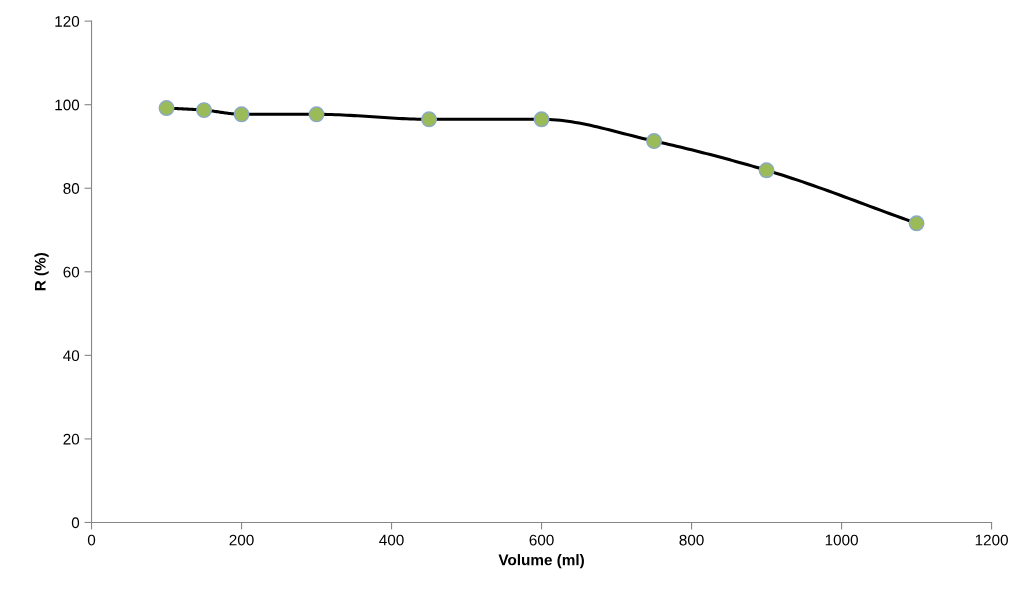  I want to click on y-tick-label: 40, so click(71, 356).